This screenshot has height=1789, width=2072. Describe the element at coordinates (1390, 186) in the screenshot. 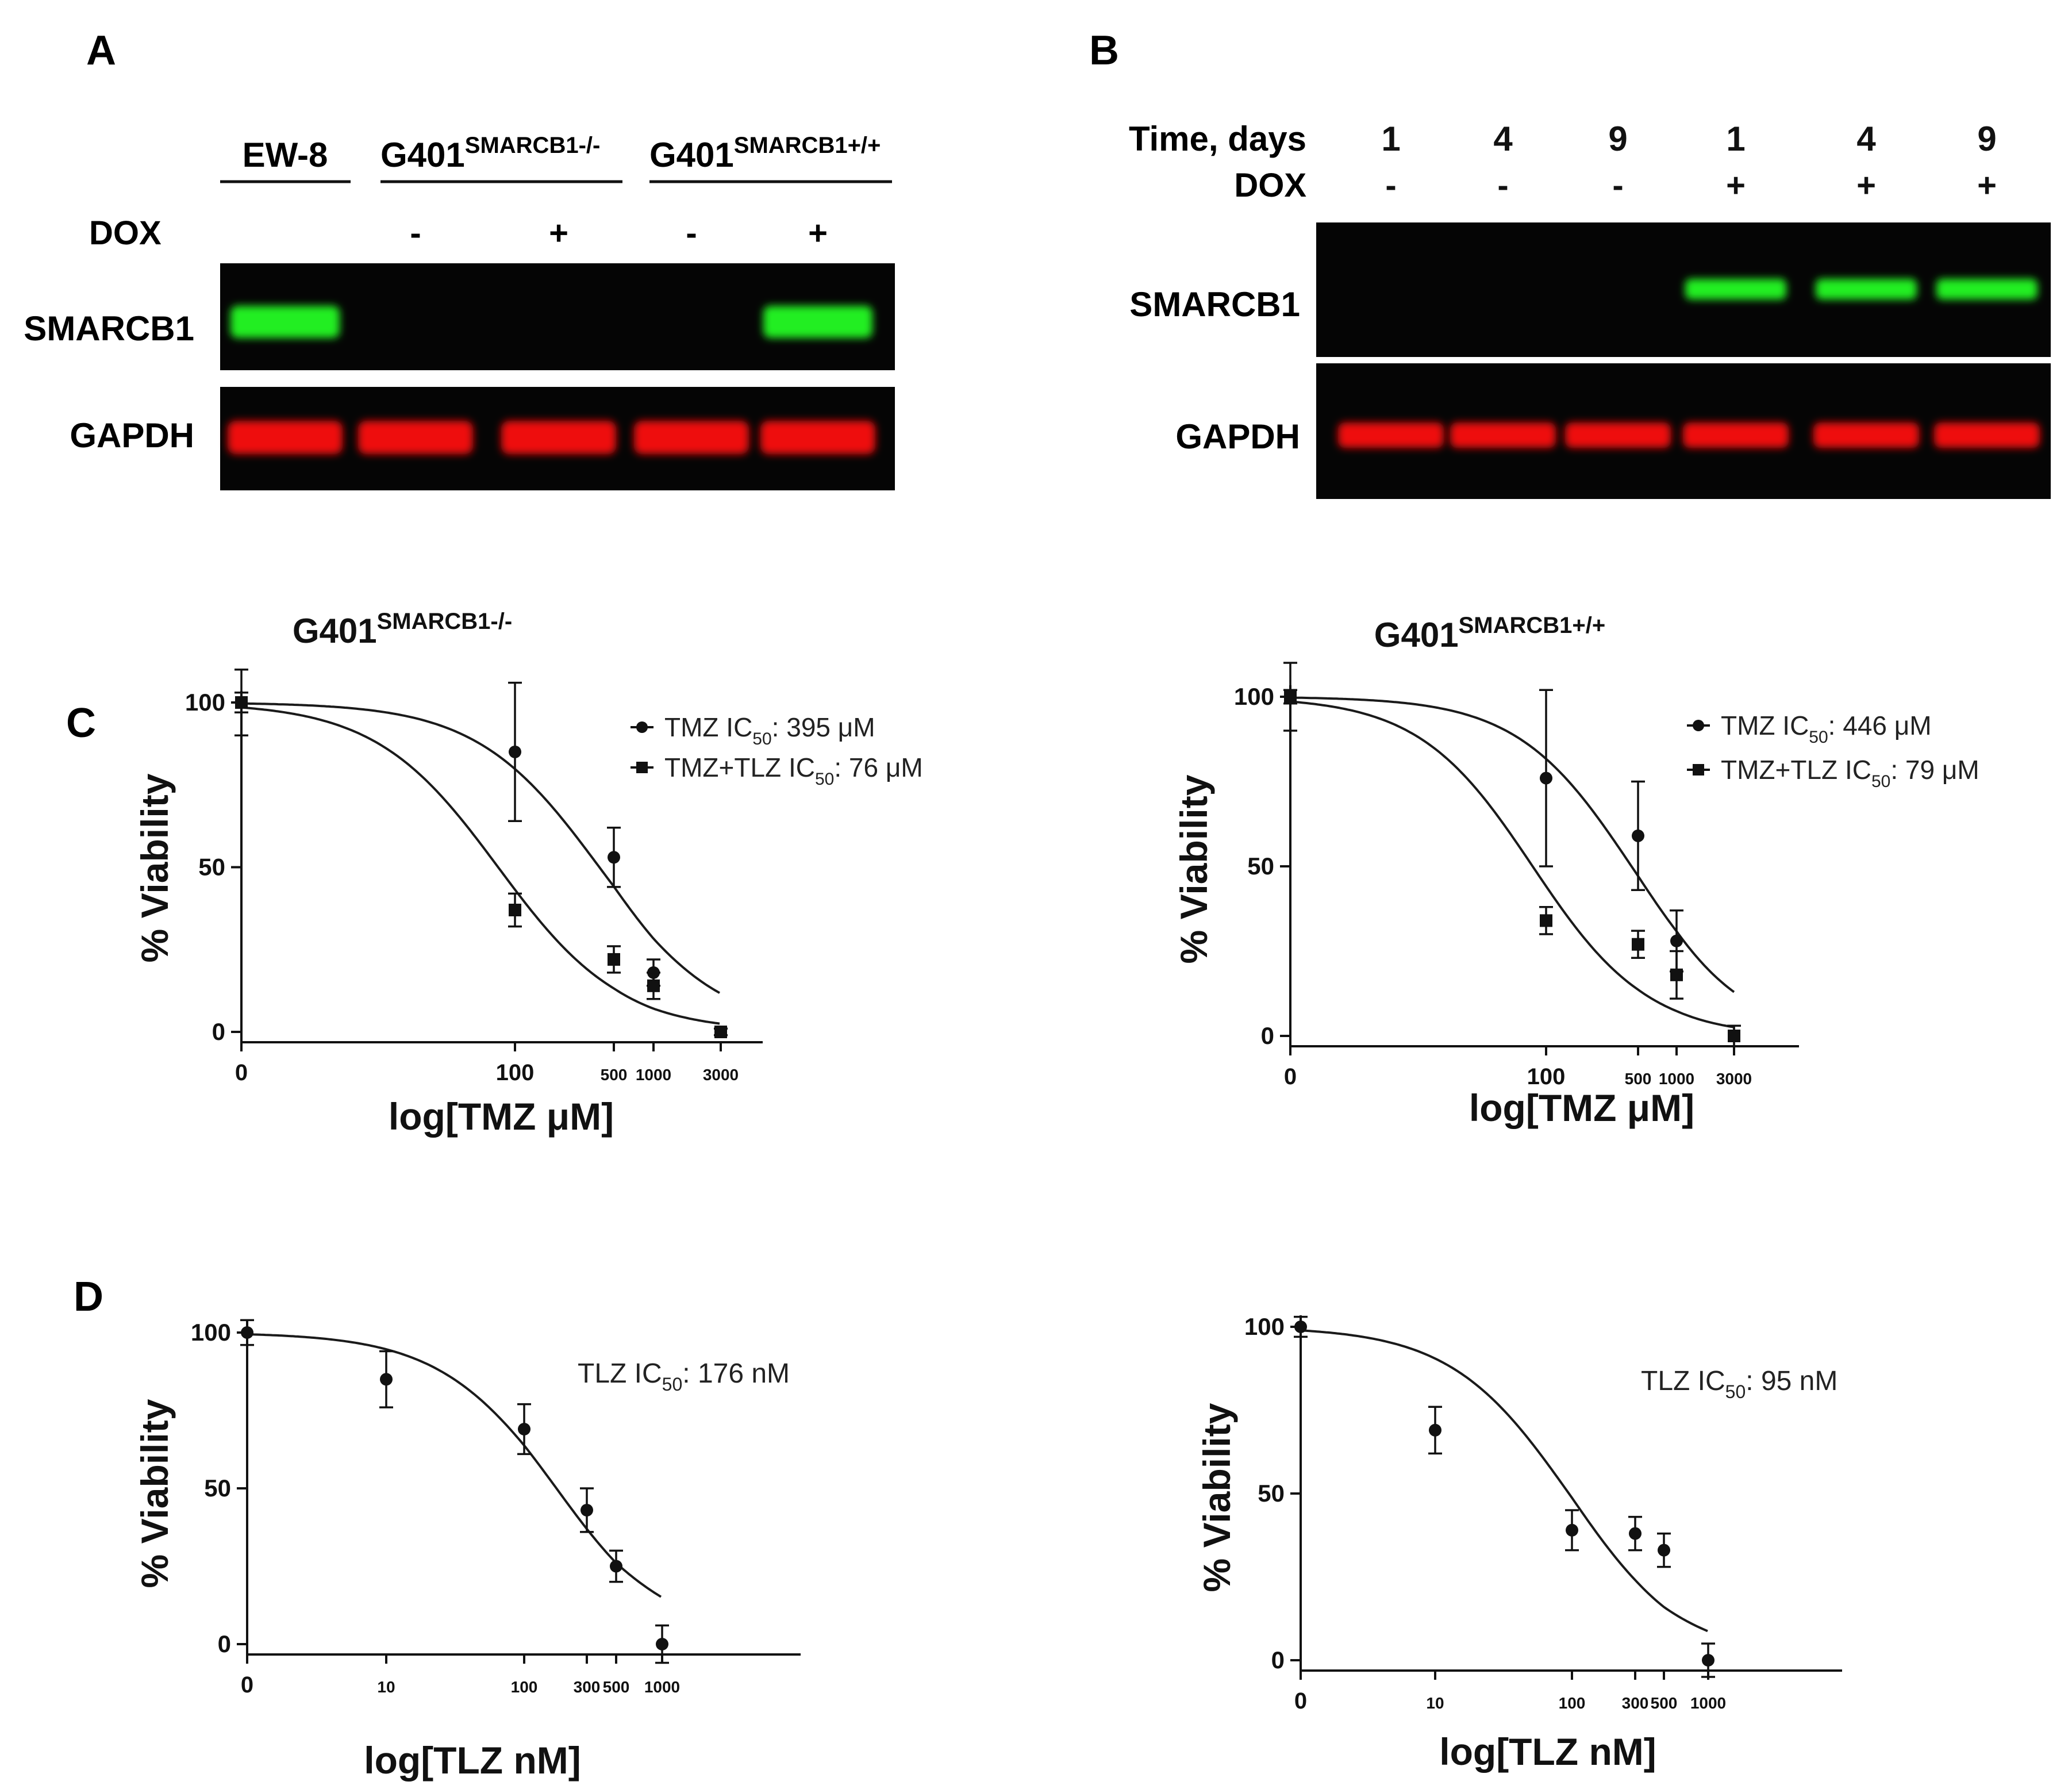

I see `dox-value-b-1: -` at that location.